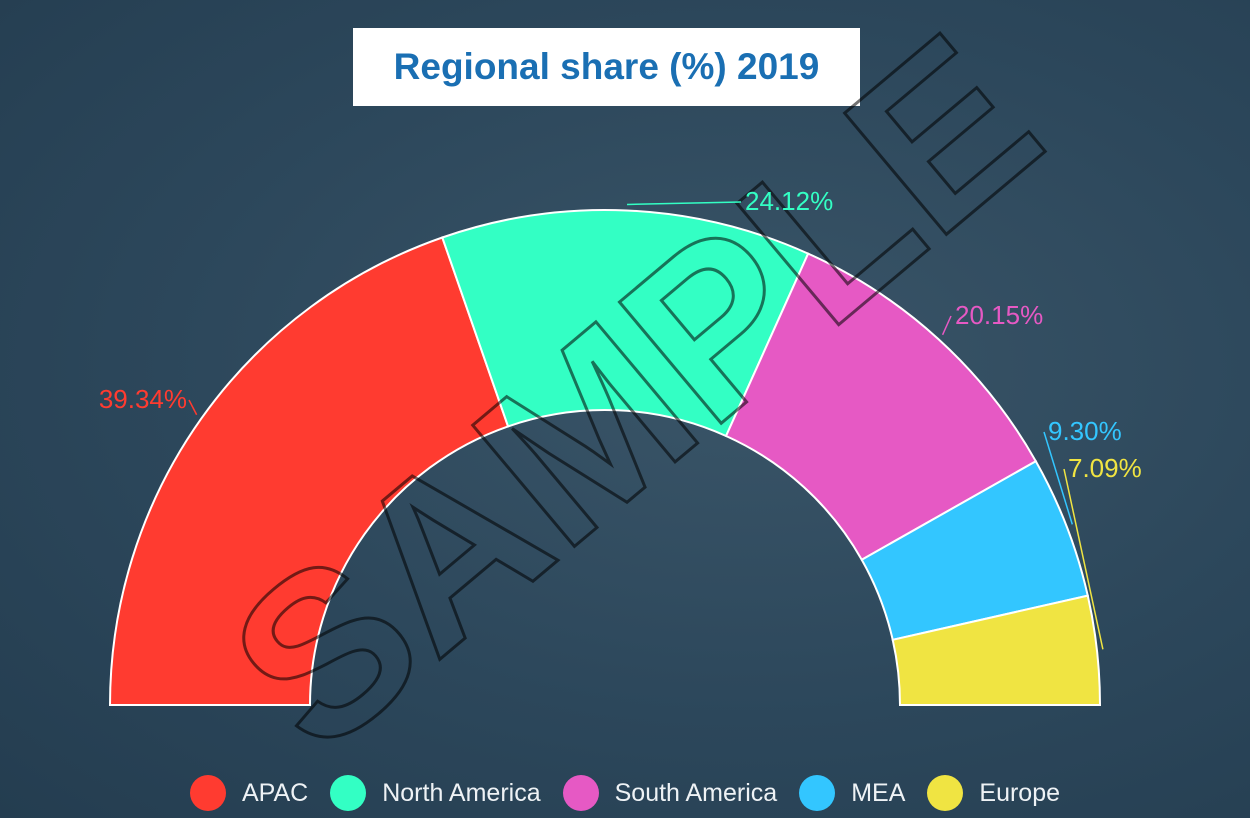  I want to click on data-label: 39.34%, so click(143, 399).